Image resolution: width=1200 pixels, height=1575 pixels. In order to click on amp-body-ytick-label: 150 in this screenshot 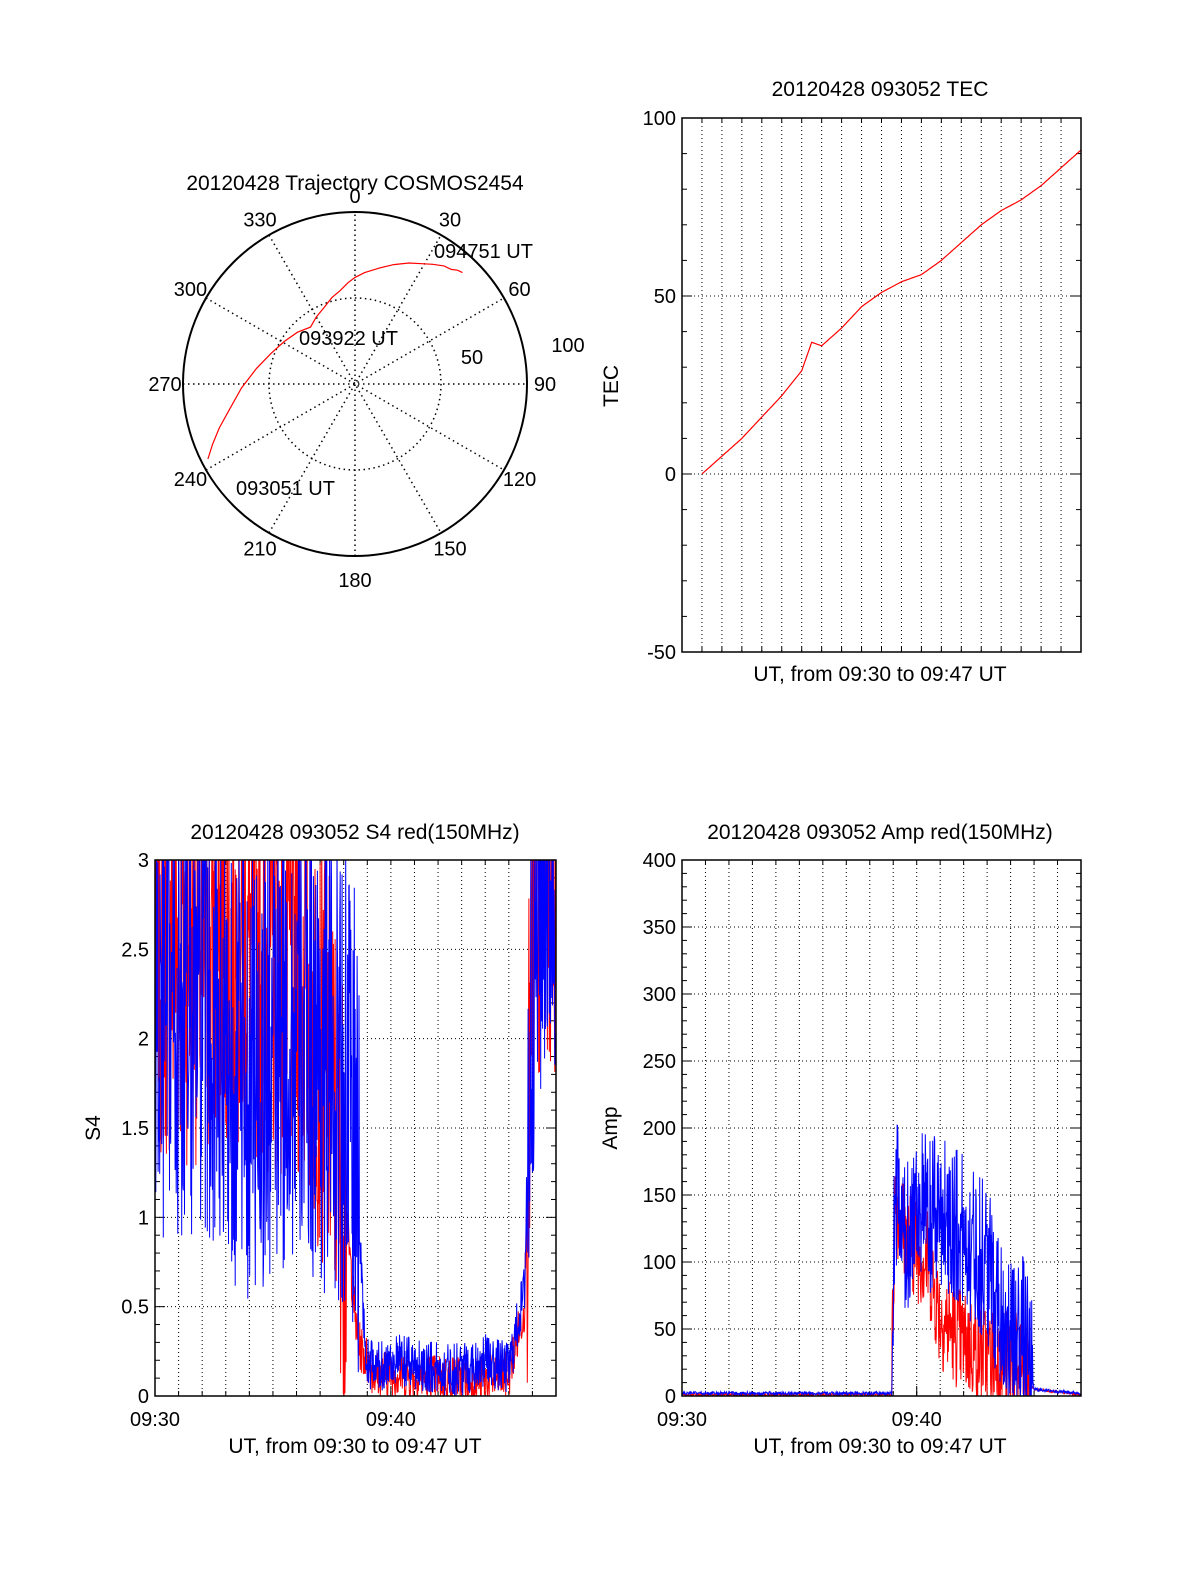, I will do `click(659, 1196)`.